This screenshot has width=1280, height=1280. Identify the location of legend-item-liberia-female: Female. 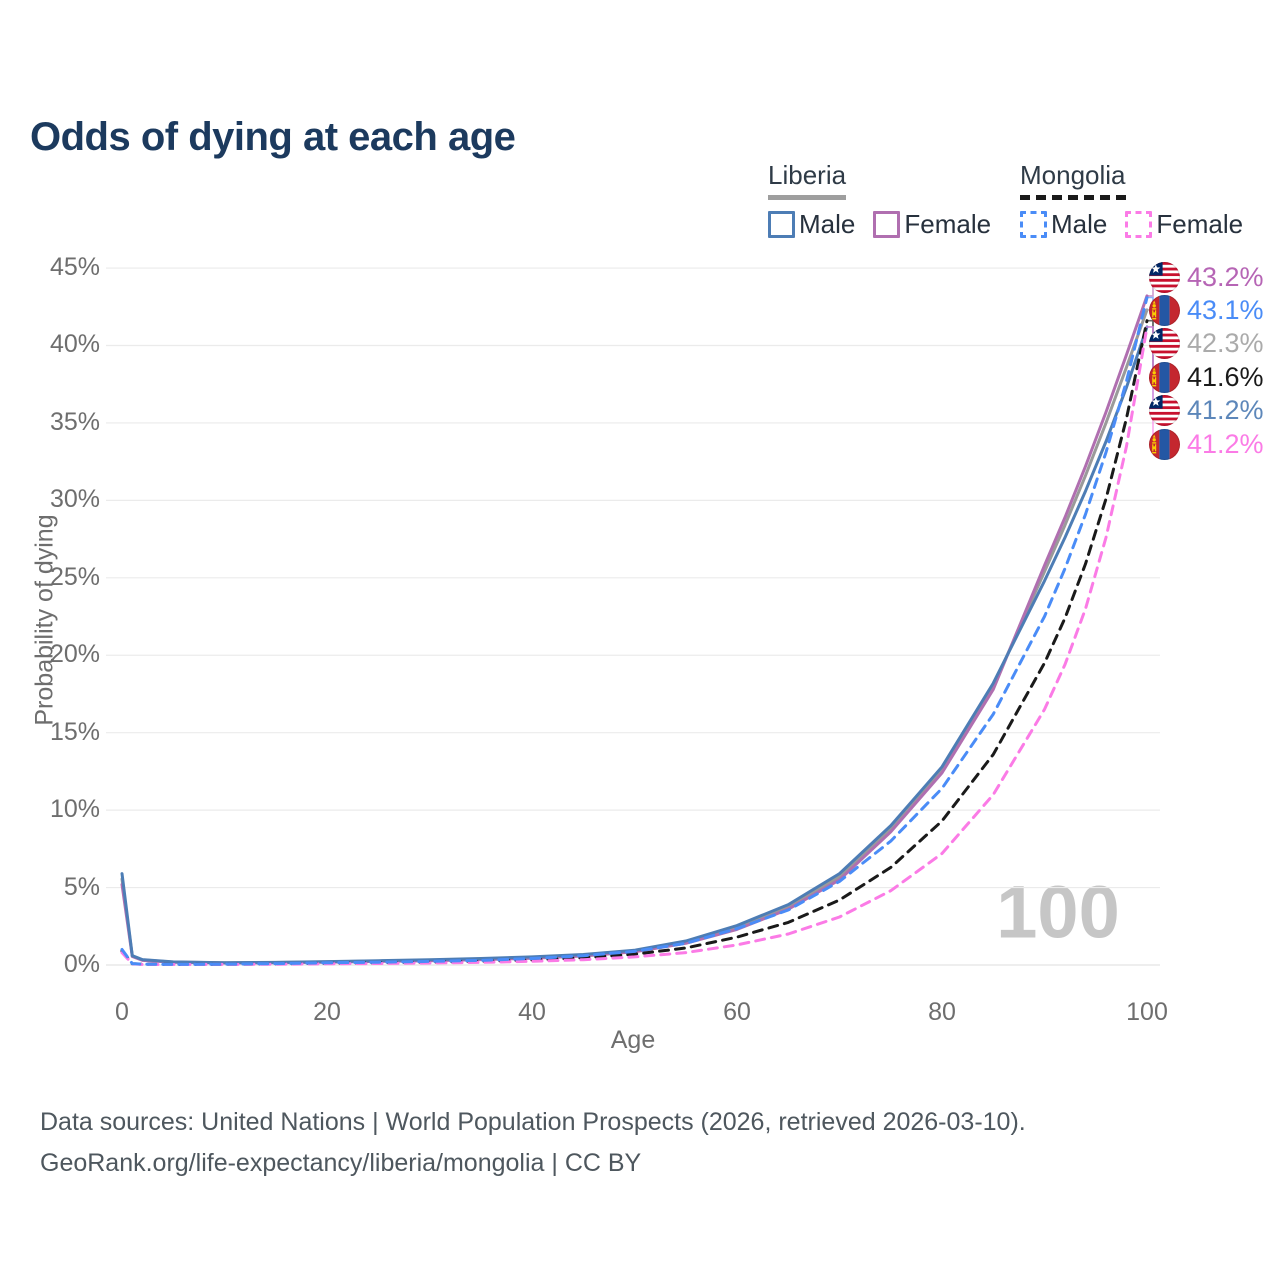
(932, 224).